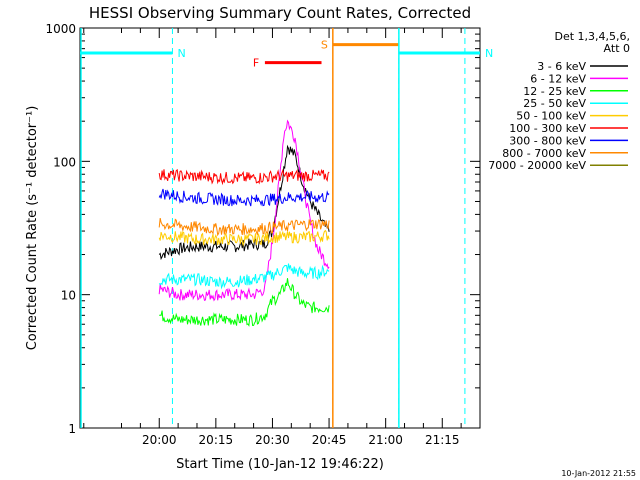 The image size is (640, 480). What do you see at coordinates (72, 429) in the screenshot?
I see `y-tick-label: 1` at bounding box center [72, 429].